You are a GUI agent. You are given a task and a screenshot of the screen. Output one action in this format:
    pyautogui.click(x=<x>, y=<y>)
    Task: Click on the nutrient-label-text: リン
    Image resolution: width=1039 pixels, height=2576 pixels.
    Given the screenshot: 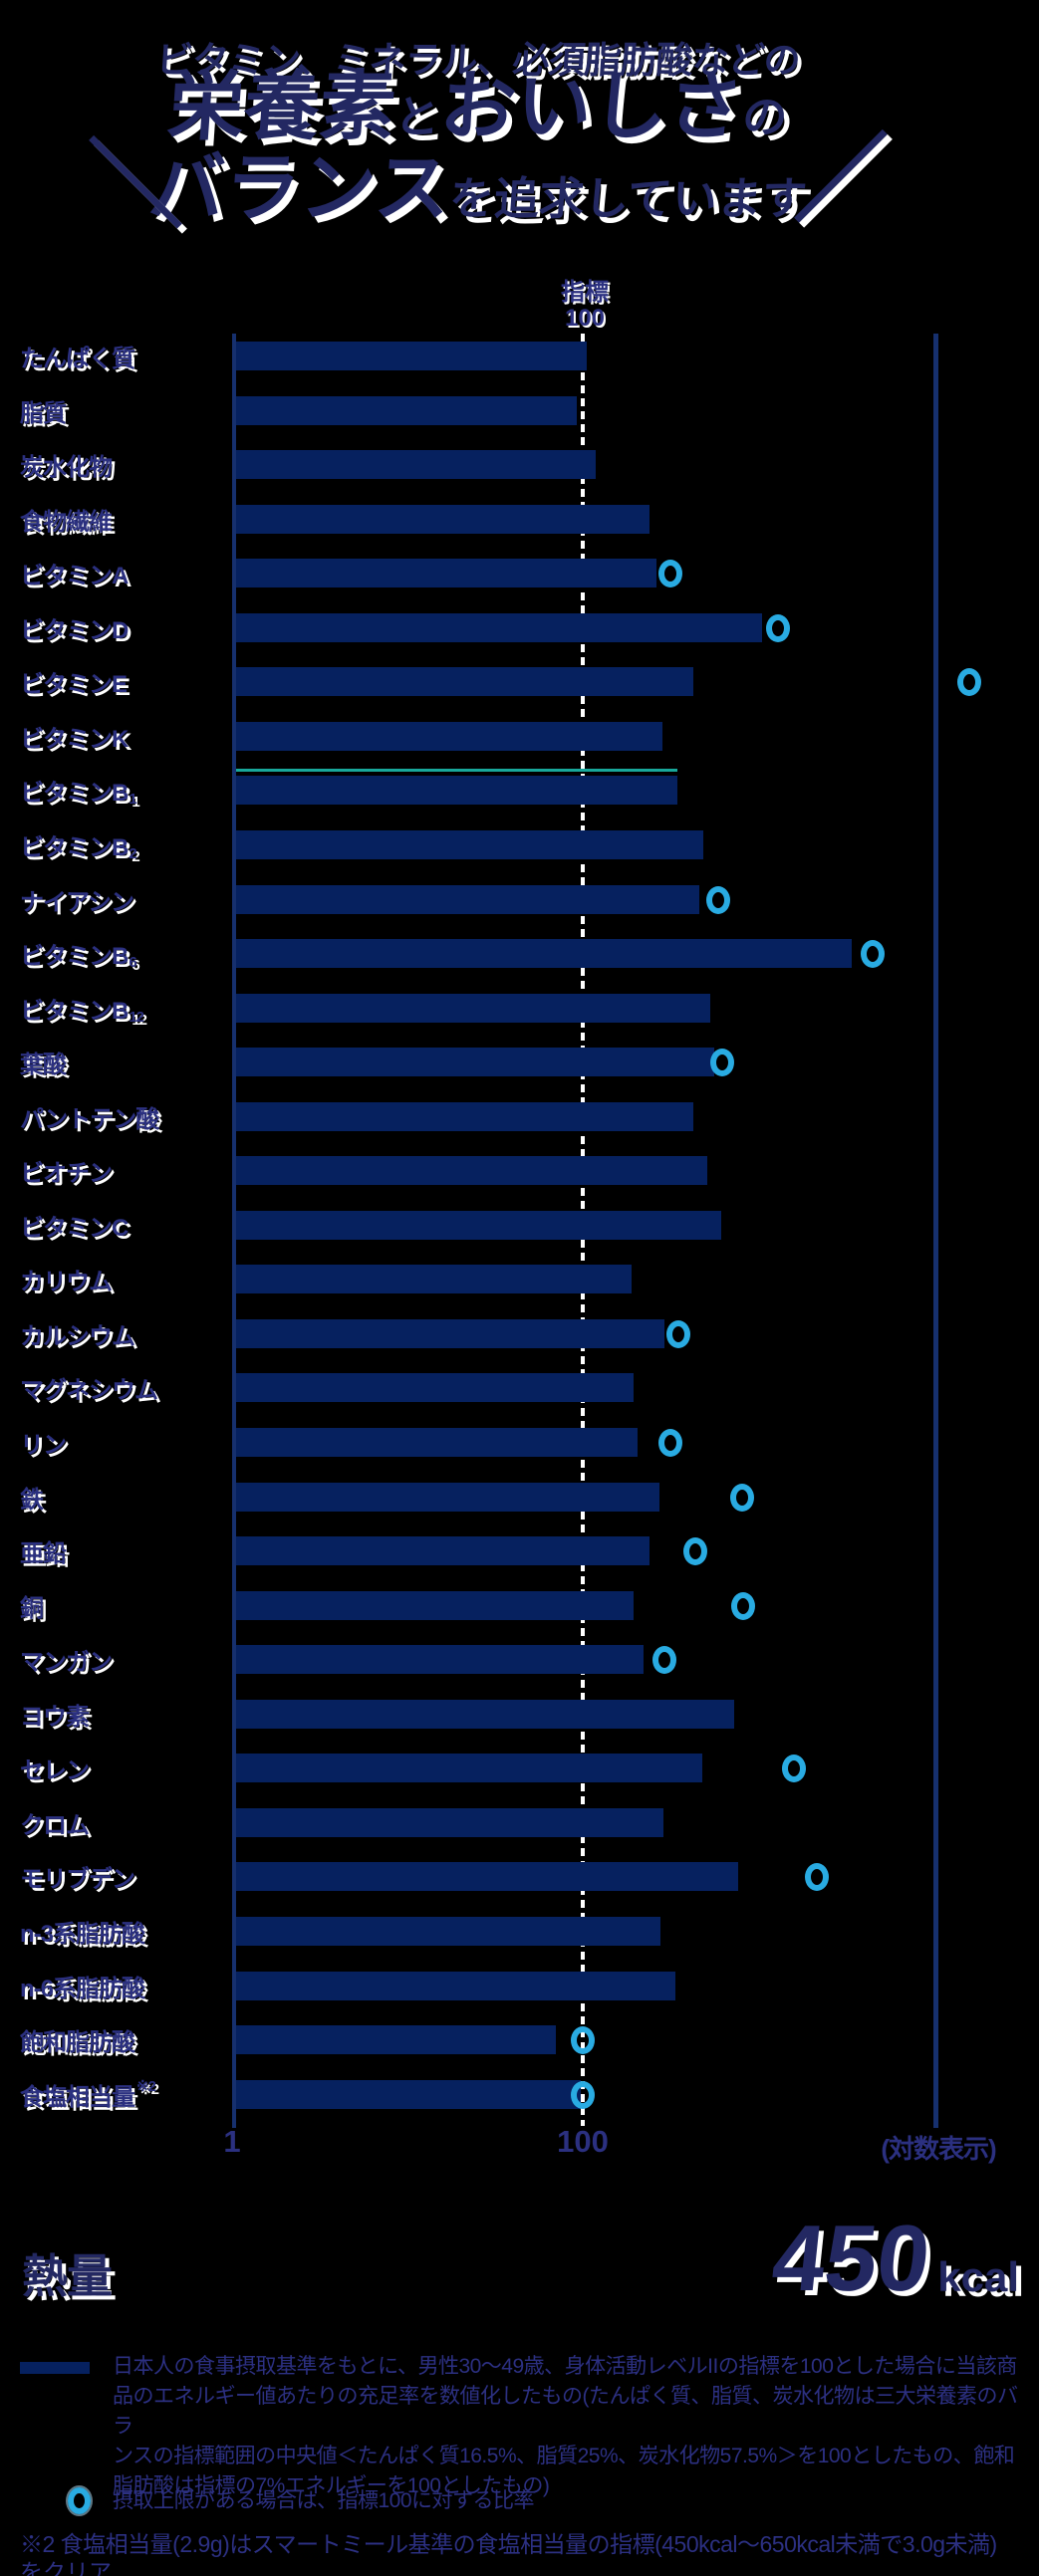 What is the action you would take?
    pyautogui.click(x=43, y=1445)
    